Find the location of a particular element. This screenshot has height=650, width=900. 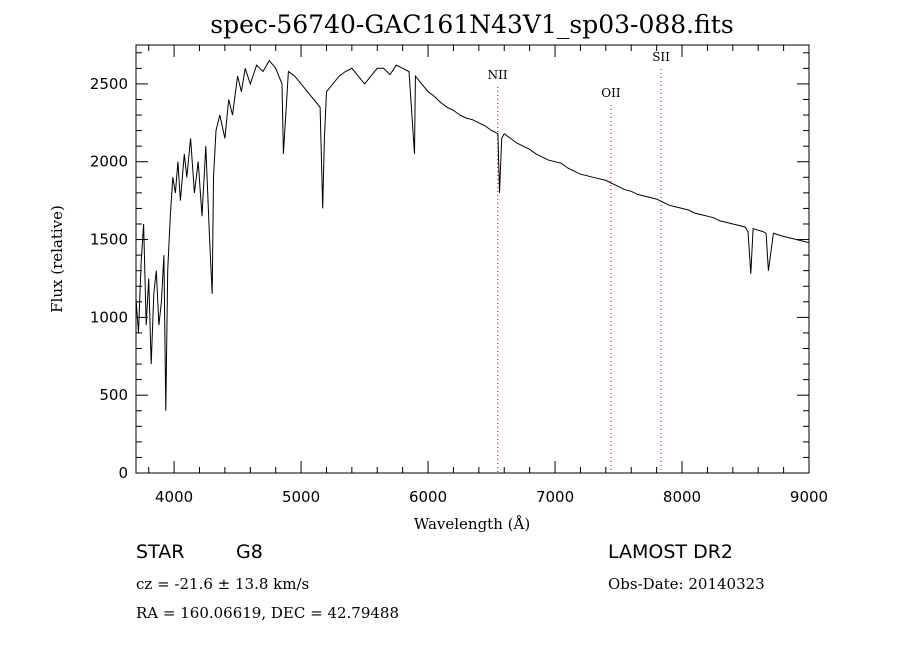

y-tick-label: 2500 is located at coordinates (109, 84).